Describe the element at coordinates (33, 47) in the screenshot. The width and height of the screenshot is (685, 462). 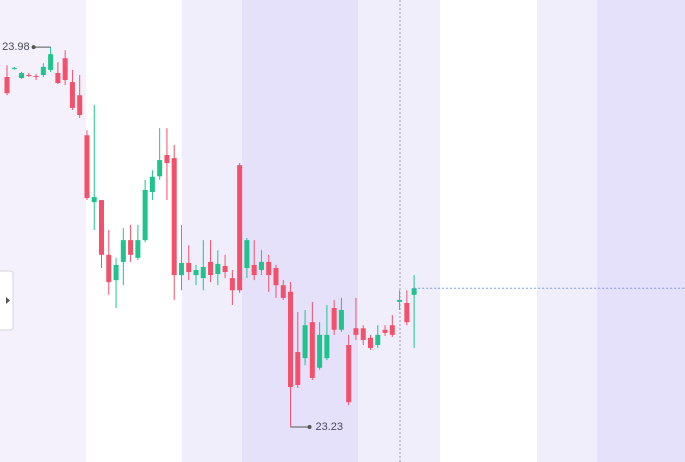
I see `high-dot` at that location.